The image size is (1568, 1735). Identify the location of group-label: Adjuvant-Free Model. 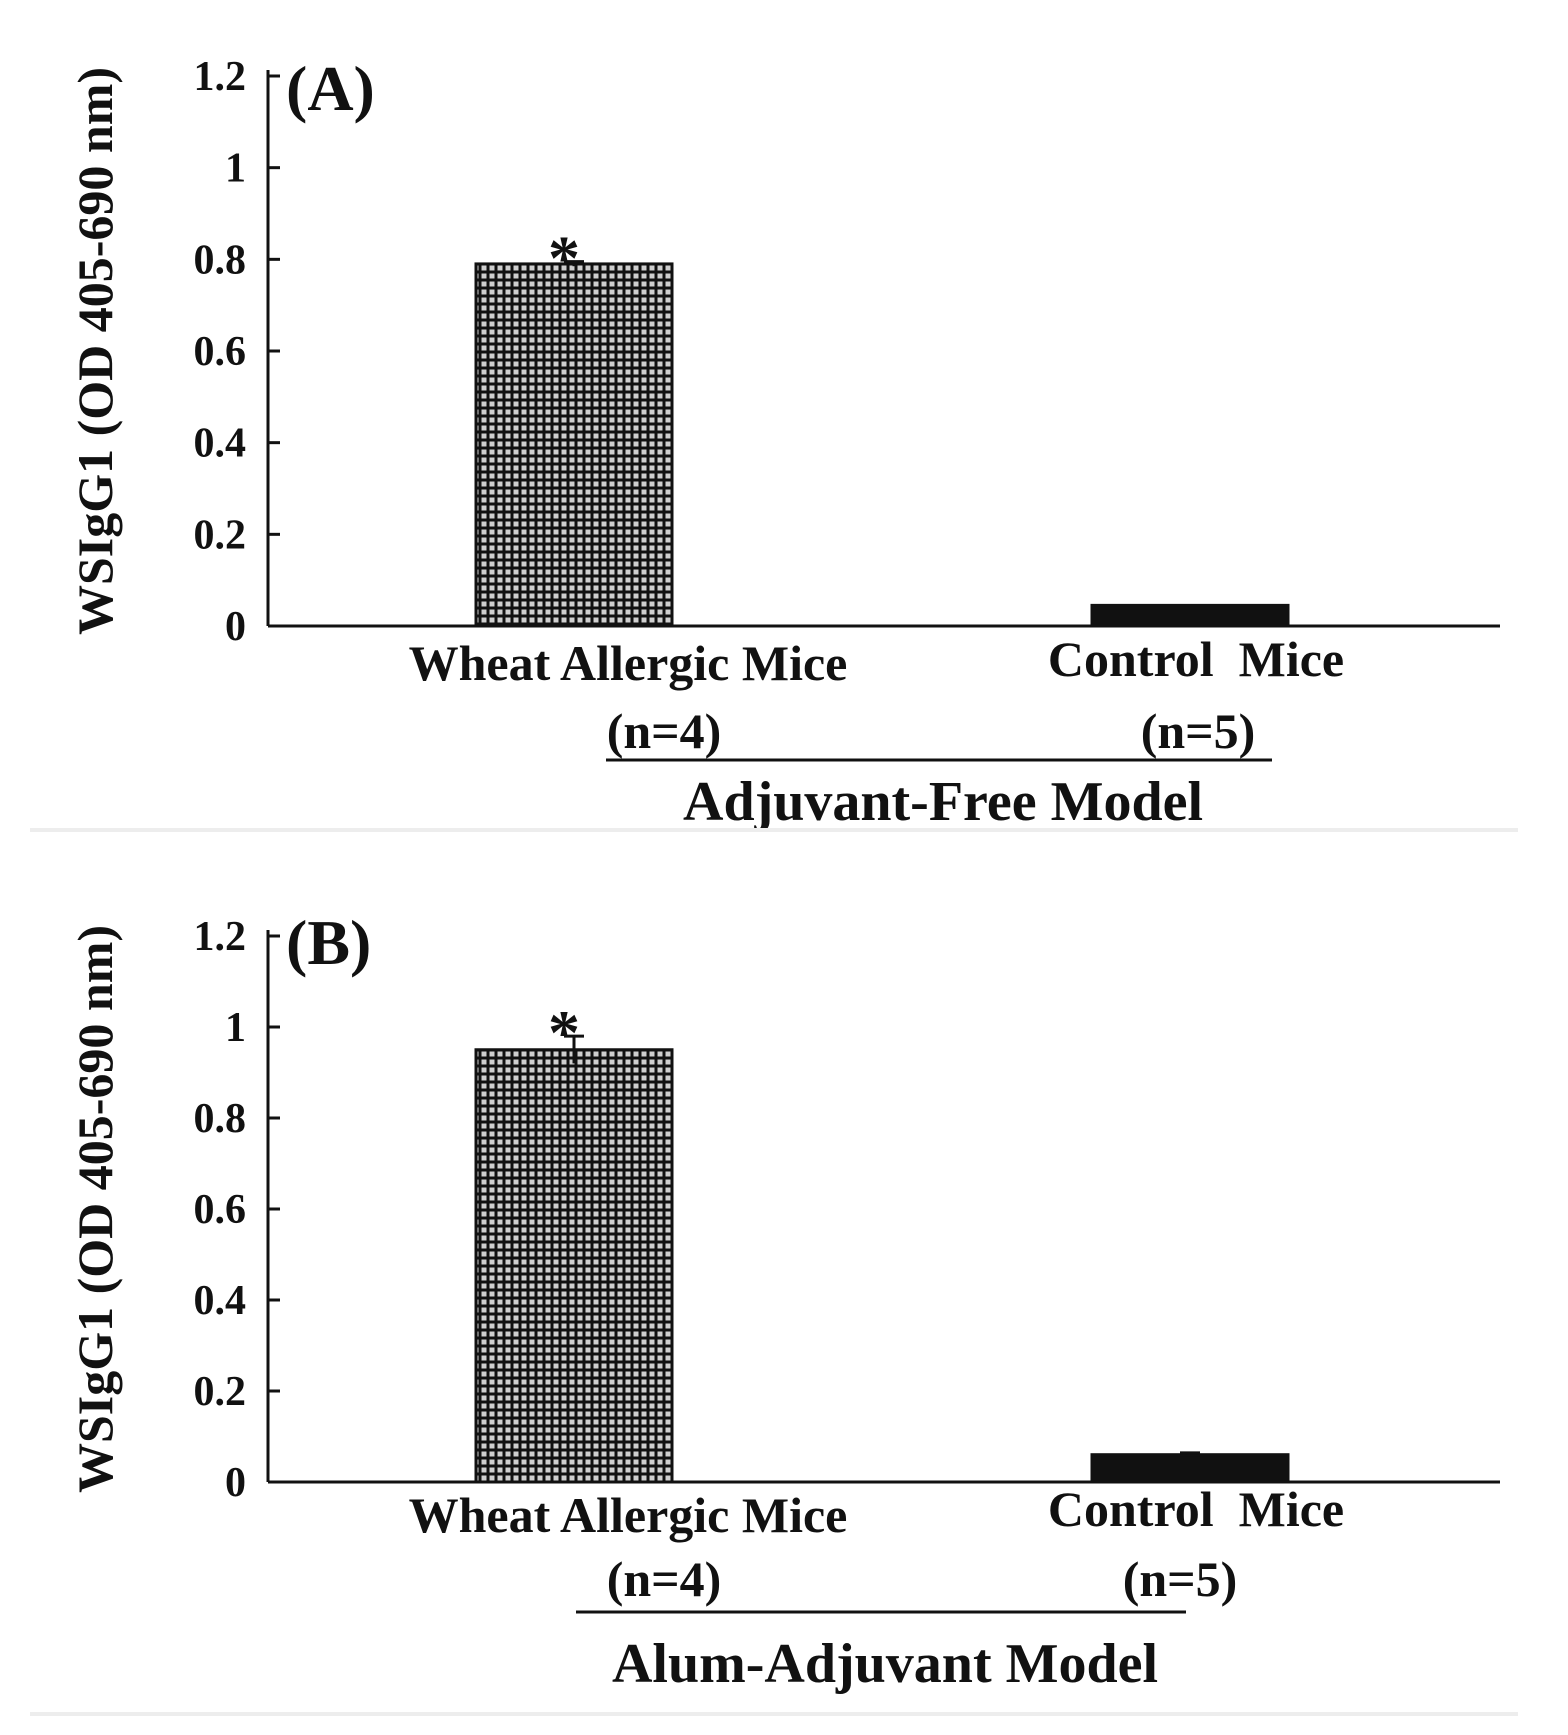
(943, 800).